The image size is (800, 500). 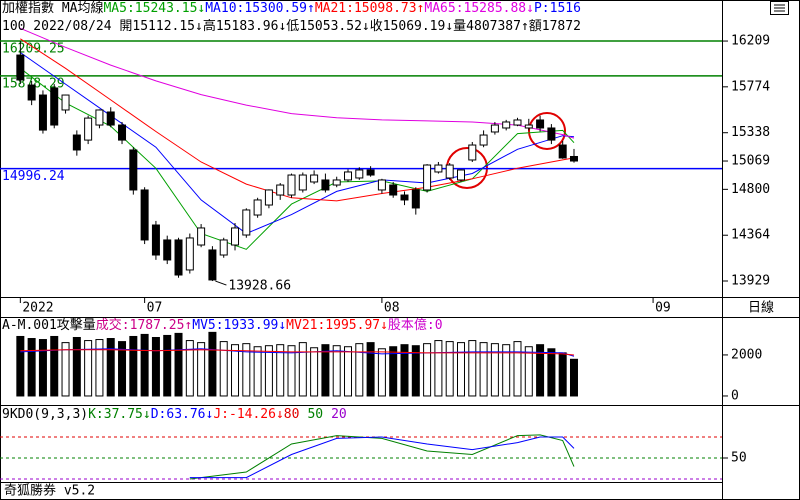 What do you see at coordinates (49, 491) in the screenshot?
I see `footer: 奇狐勝券 v5.2` at bounding box center [49, 491].